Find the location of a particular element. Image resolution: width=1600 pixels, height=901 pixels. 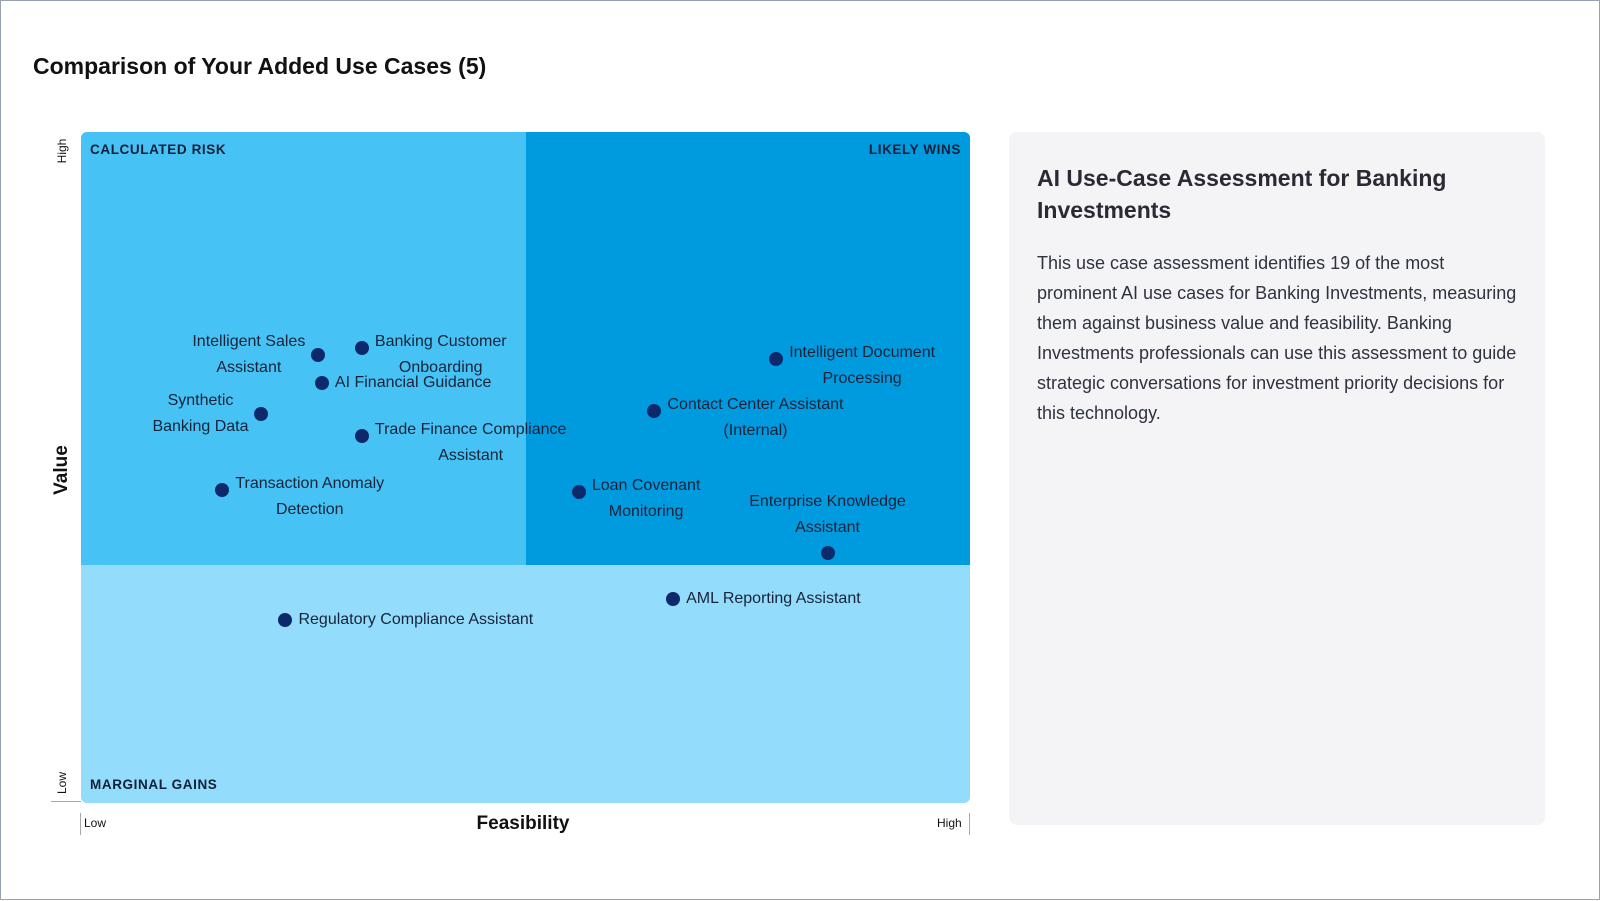

data-point-label-line: Contact Center Assistant is located at coordinates (755, 405).